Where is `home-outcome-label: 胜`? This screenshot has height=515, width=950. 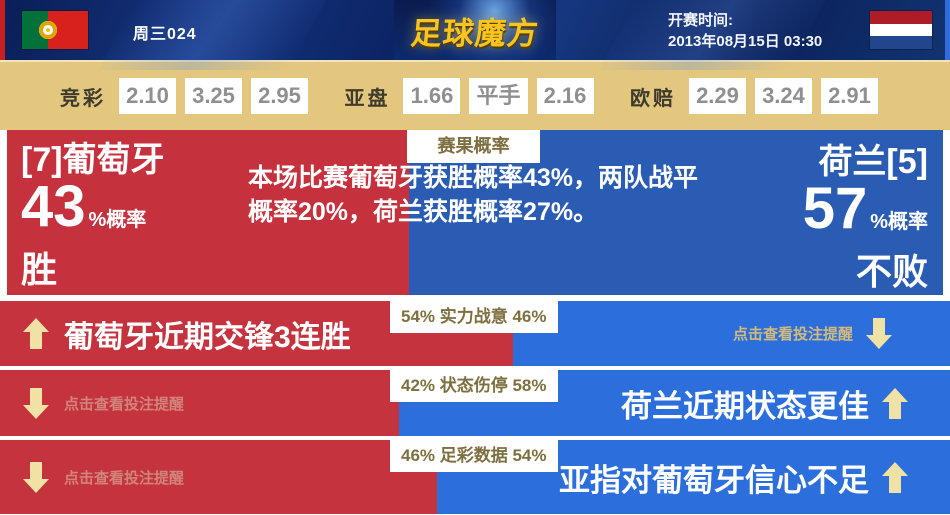
home-outcome-label: 胜 is located at coordinates (39, 269).